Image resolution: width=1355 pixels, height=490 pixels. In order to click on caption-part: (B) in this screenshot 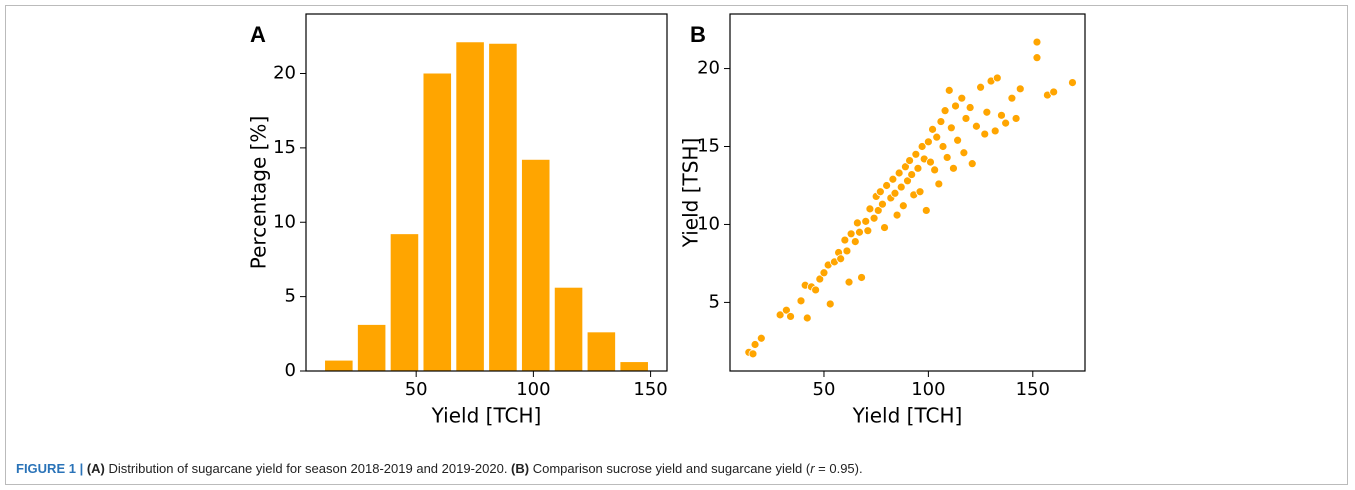, I will do `click(520, 468)`.